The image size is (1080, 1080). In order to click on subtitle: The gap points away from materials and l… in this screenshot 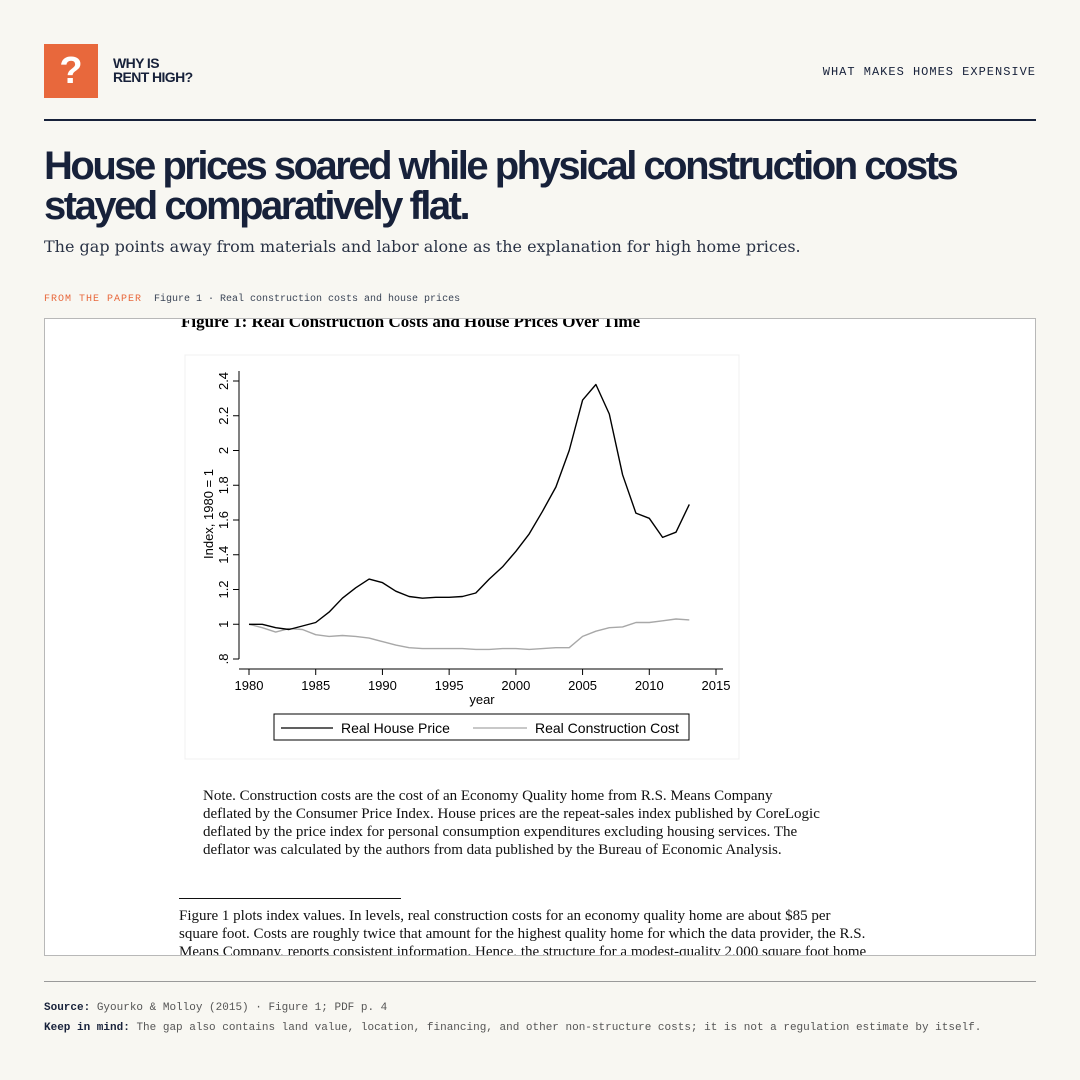, I will do `click(422, 246)`.